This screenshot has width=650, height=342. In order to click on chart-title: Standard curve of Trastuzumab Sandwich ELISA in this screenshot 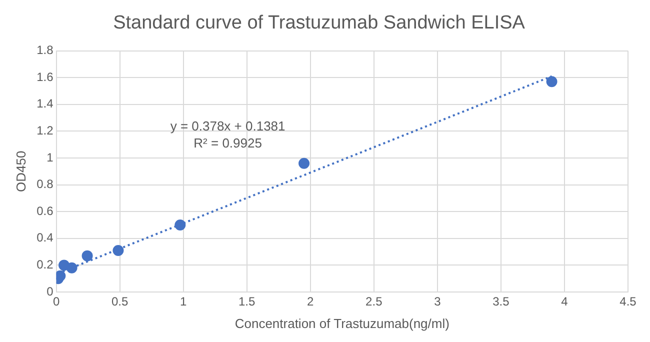, I will do `click(319, 23)`.